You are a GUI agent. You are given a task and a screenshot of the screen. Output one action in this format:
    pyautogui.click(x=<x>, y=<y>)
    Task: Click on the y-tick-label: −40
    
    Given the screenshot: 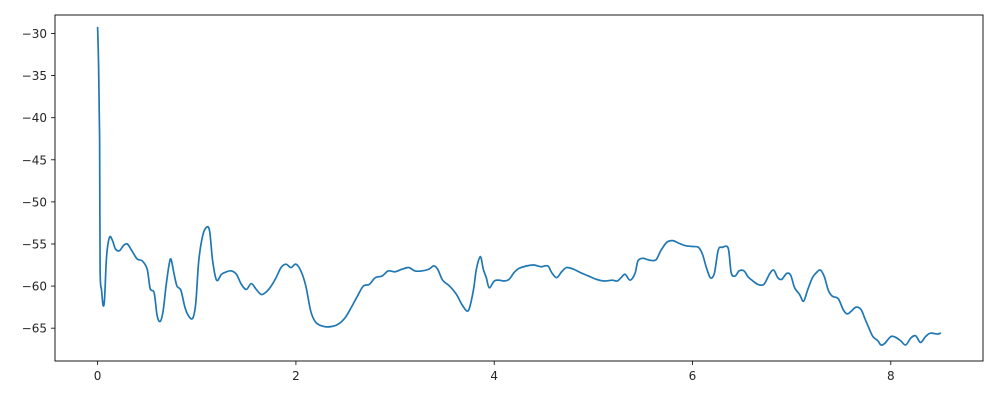 What is the action you would take?
    pyautogui.click(x=34, y=118)
    